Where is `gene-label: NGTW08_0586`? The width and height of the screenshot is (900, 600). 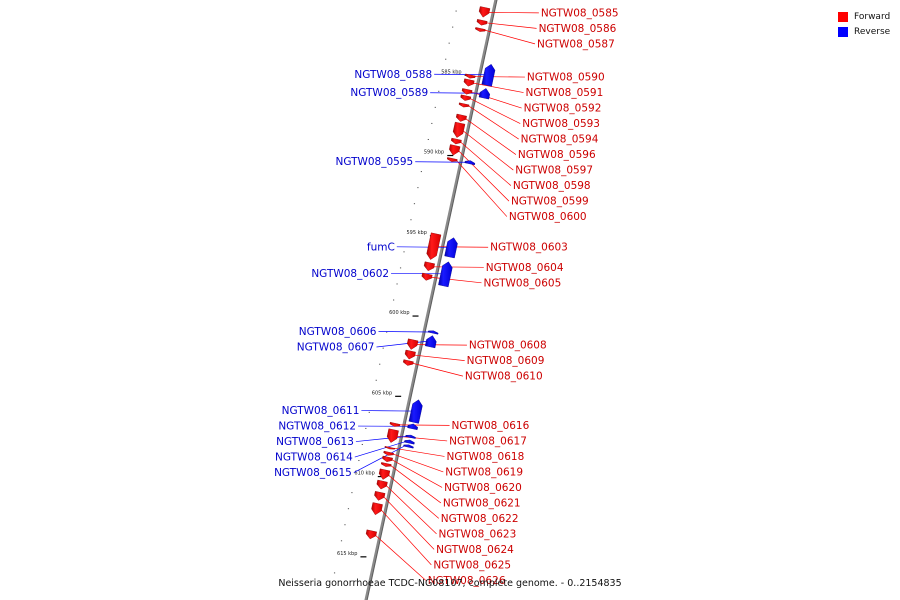 gene-label: NGTW08_0586 is located at coordinates (578, 29).